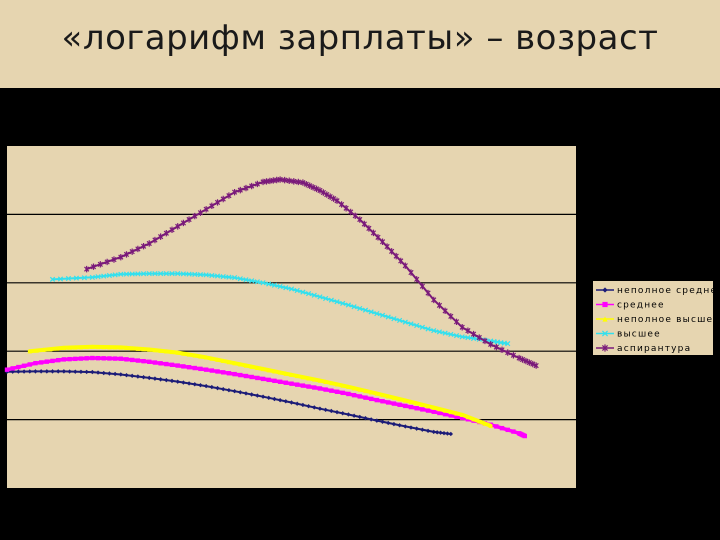  What do you see at coordinates (643, 349) in the screenshot?
I see `legend-item-4: аспирантура` at bounding box center [643, 349].